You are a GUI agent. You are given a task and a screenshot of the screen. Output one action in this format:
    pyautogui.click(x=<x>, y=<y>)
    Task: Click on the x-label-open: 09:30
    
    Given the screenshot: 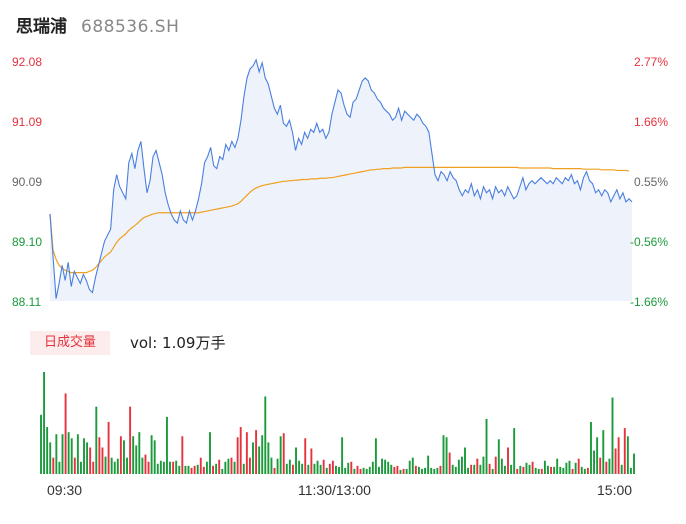 What is the action you would take?
    pyautogui.click(x=65, y=490)
    